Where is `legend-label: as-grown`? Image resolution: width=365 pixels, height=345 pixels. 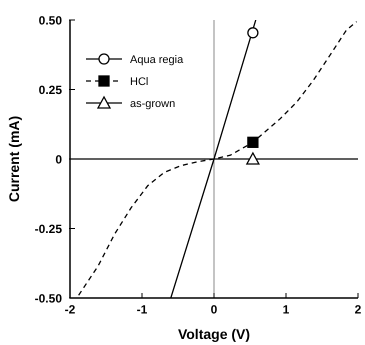
legend-label: as-grown is located at coordinates (153, 104).